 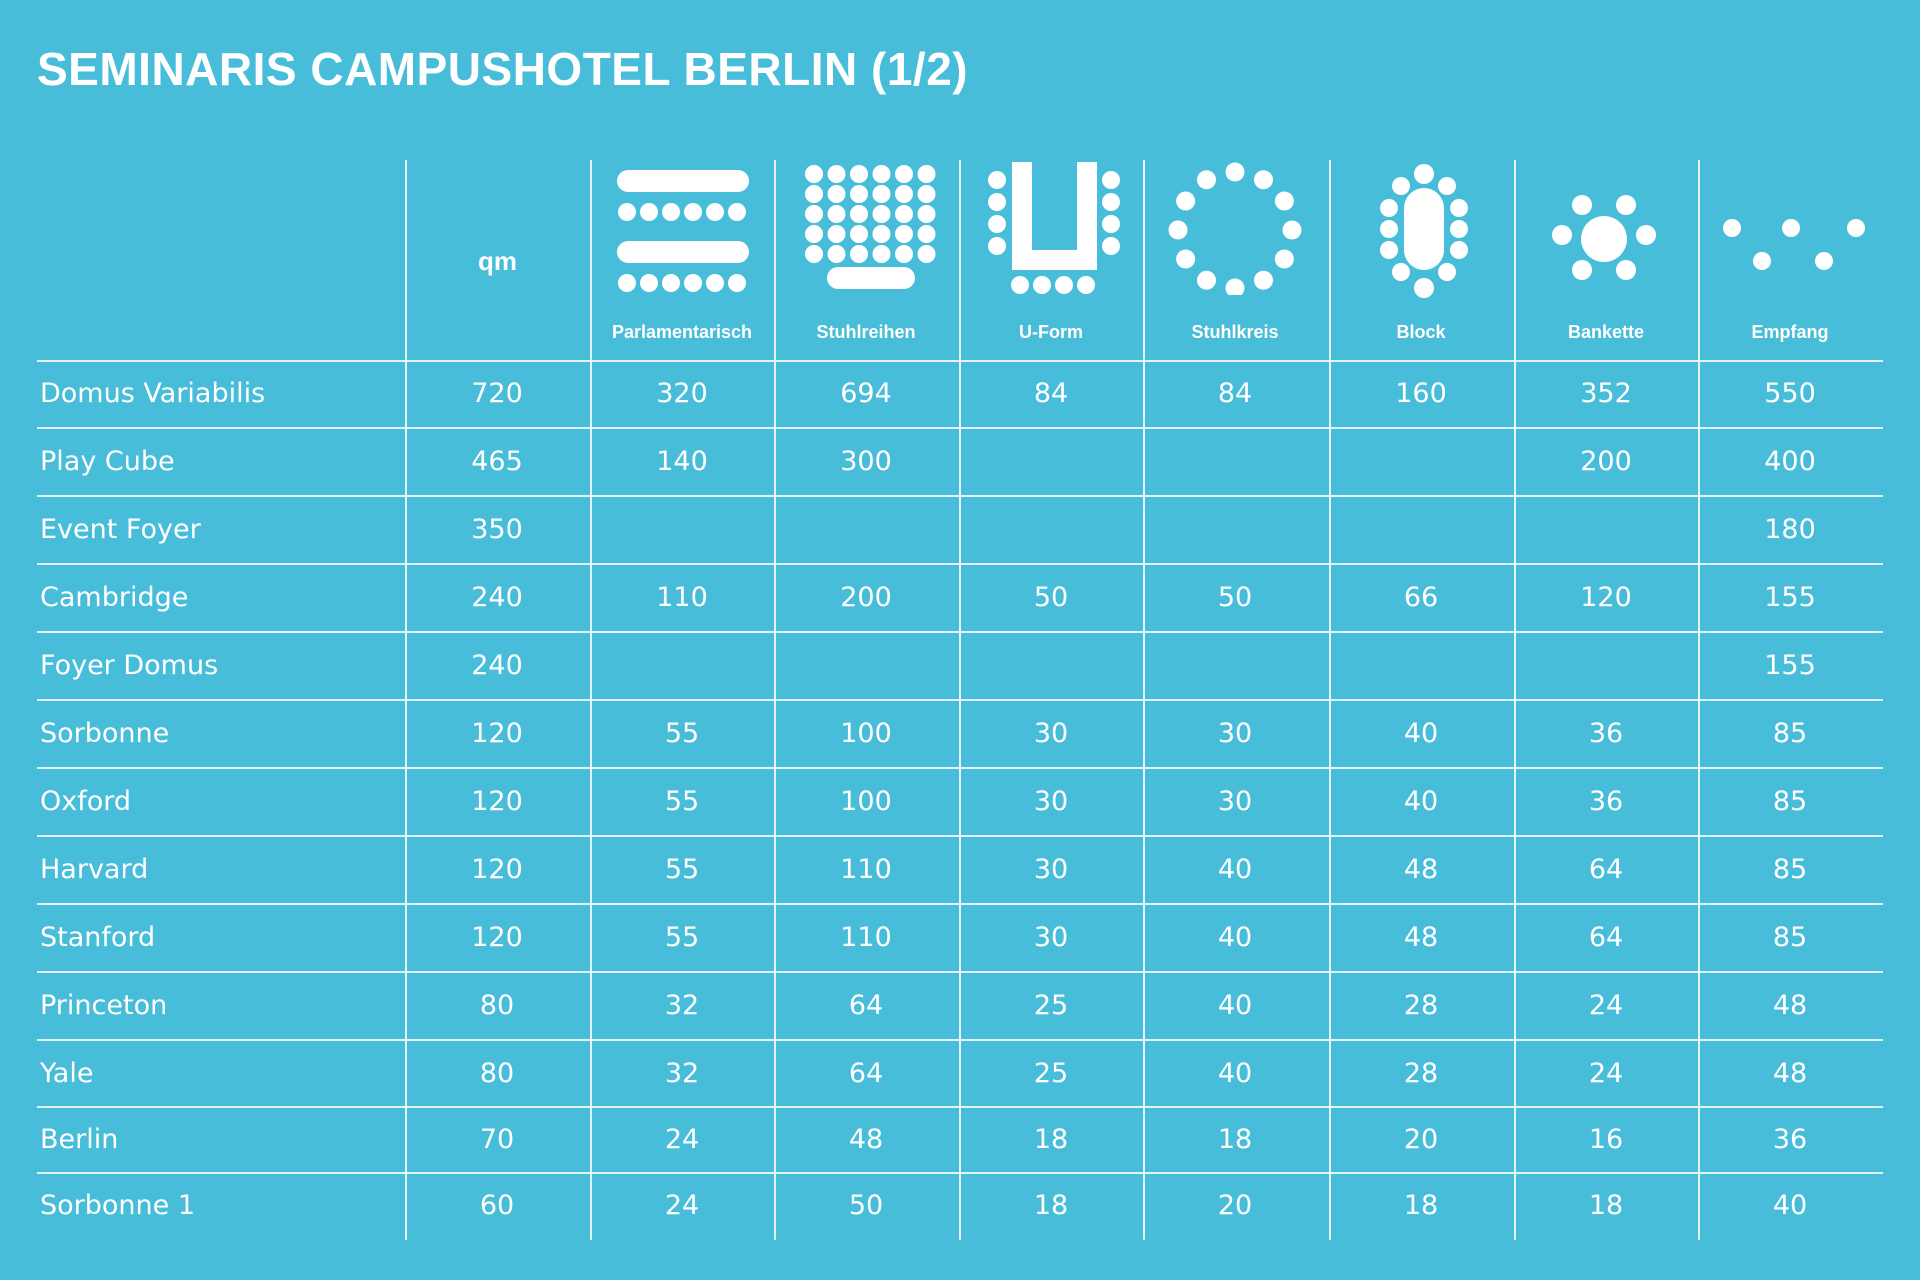 I want to click on cell-capacity: 66, so click(x=1421, y=597).